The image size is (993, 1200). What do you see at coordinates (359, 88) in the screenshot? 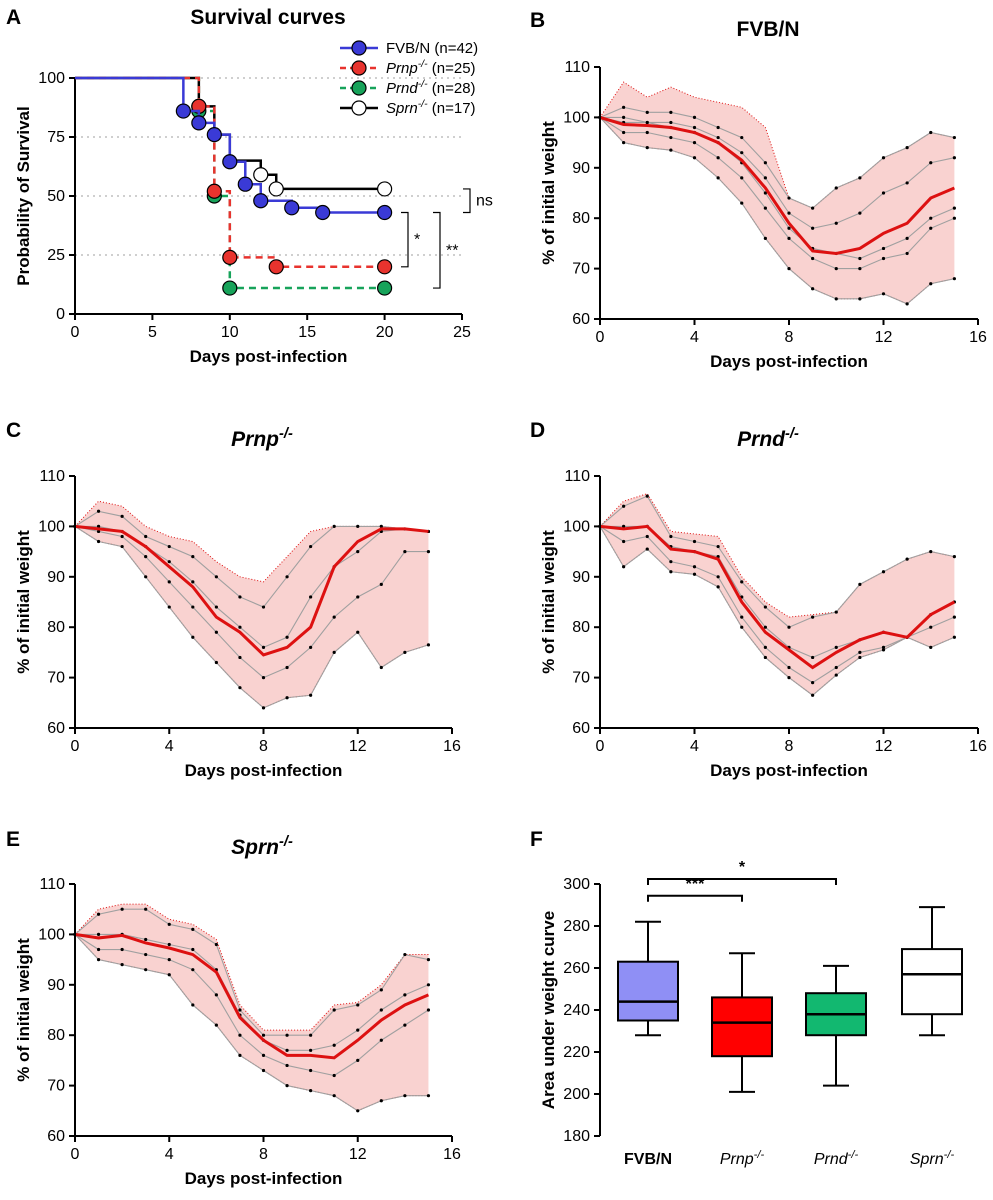
I see `legend-marker-prnd` at bounding box center [359, 88].